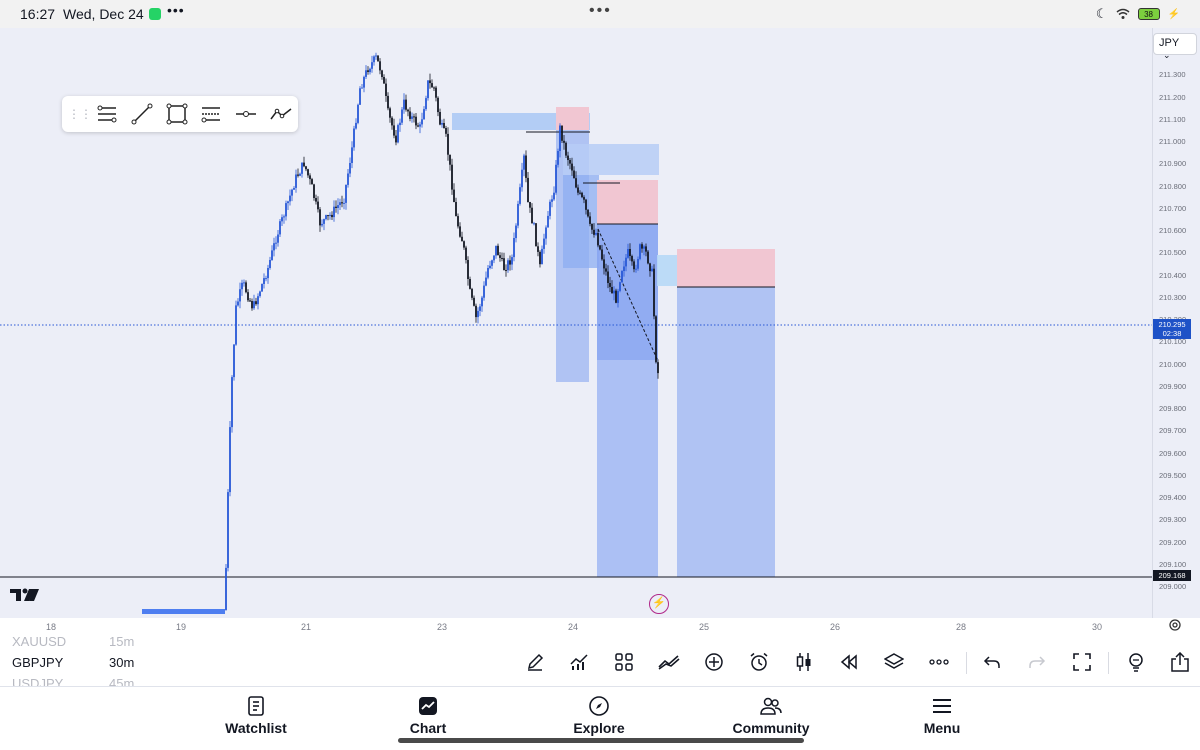 This screenshot has width=1200, height=750. Describe the element at coordinates (1173, 520) in the screenshot. I see `price-axis-label: 209.300` at that location.